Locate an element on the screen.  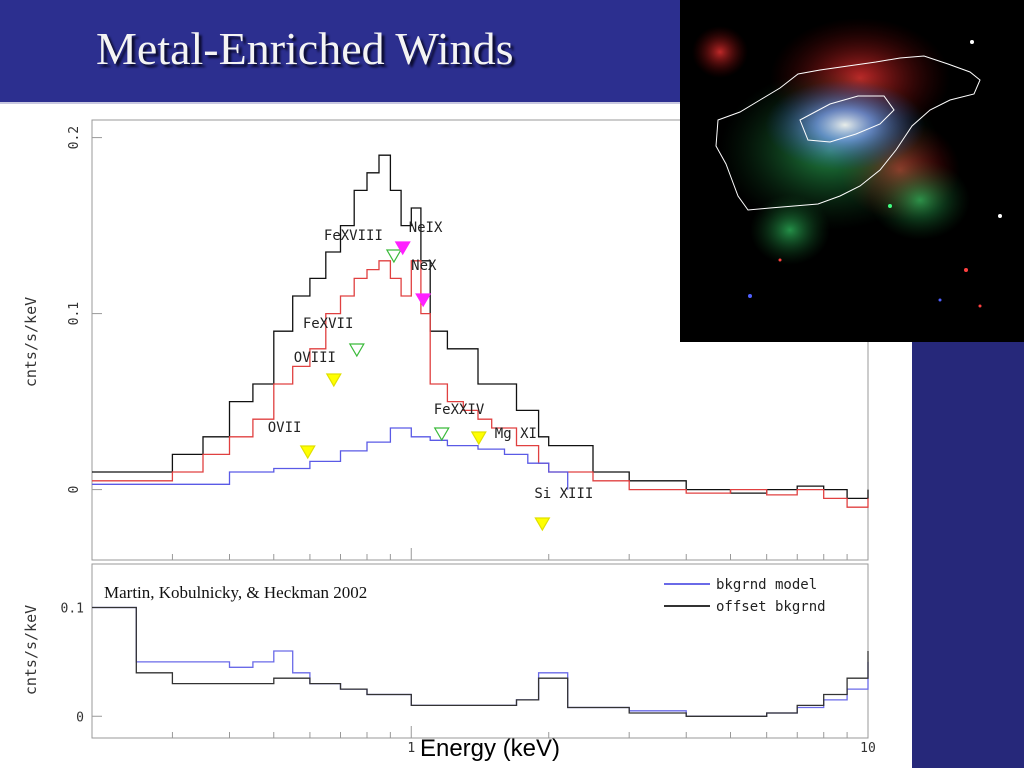
line-label: NeX is located at coordinates (424, 266).